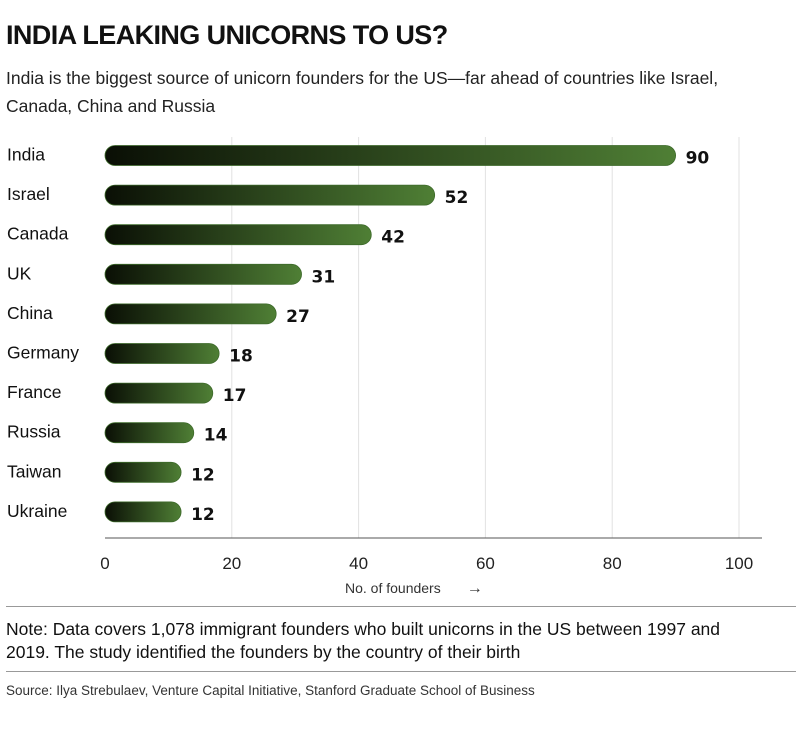  I want to click on category-label: France, so click(34, 392).